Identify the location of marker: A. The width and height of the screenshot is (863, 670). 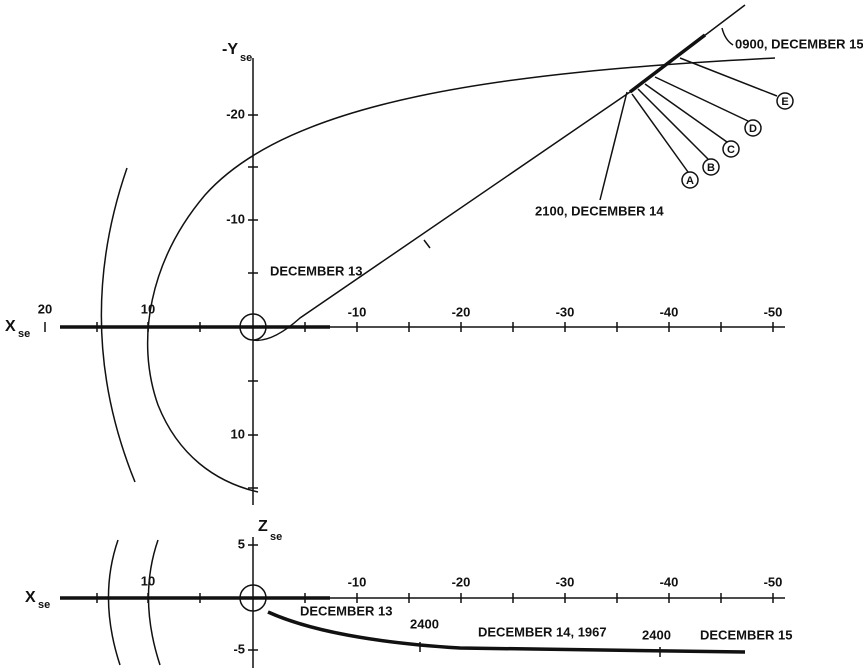
(690, 181).